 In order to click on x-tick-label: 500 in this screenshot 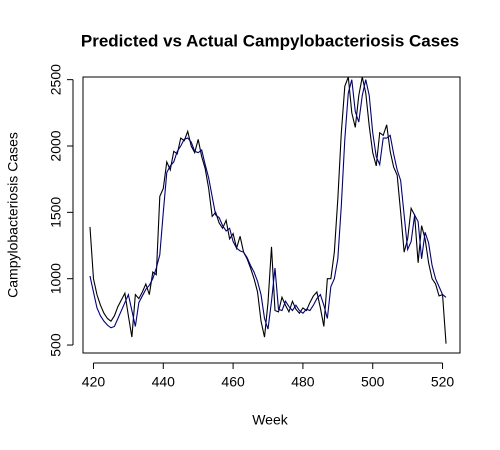, I will do `click(373, 382)`.